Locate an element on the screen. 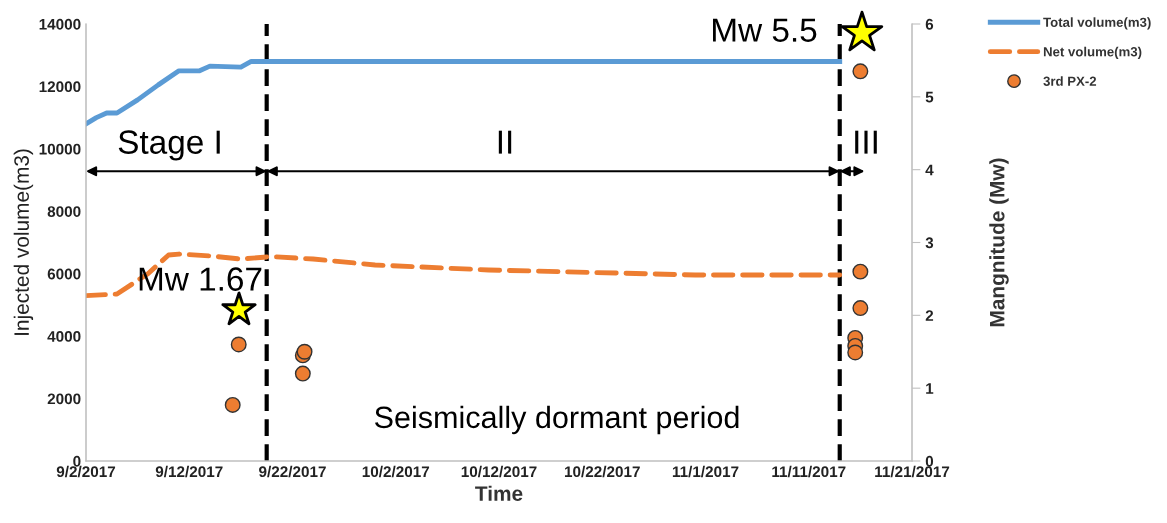 This screenshot has height=523, width=1167. x-tick-label: 9/12/2017 is located at coordinates (189, 471).